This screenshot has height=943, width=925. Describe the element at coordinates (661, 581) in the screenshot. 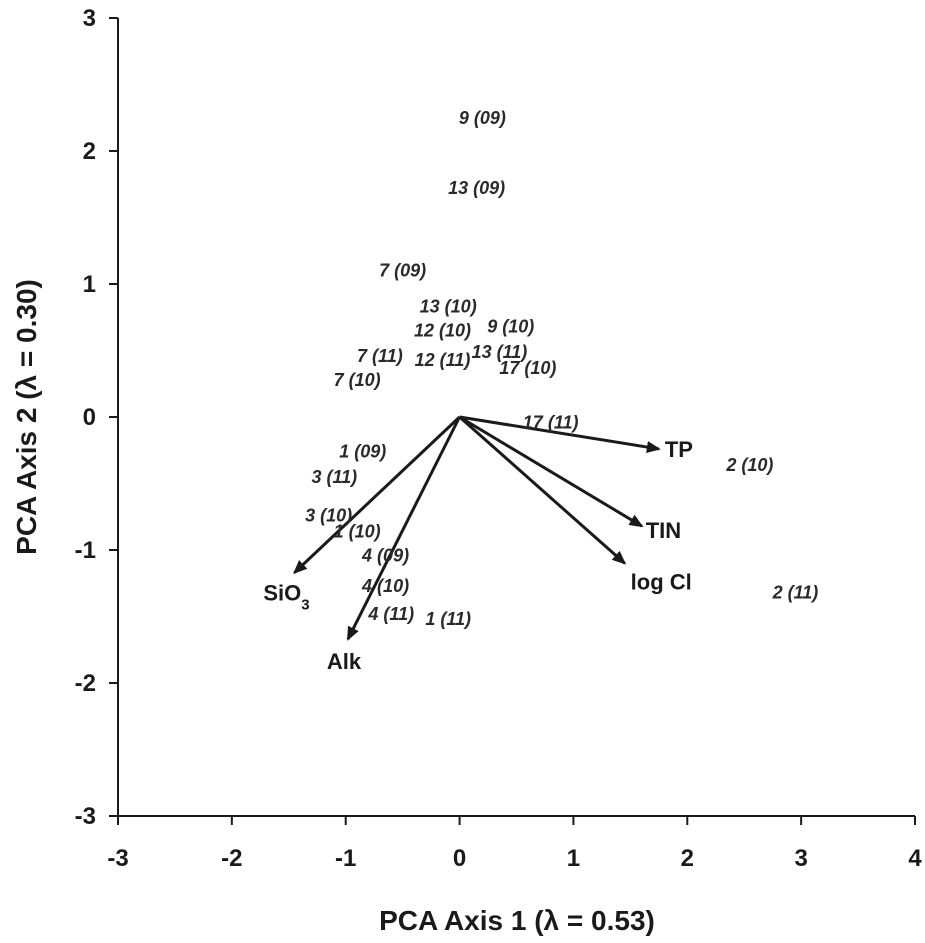

I see `vector-label: log Cl` at that location.